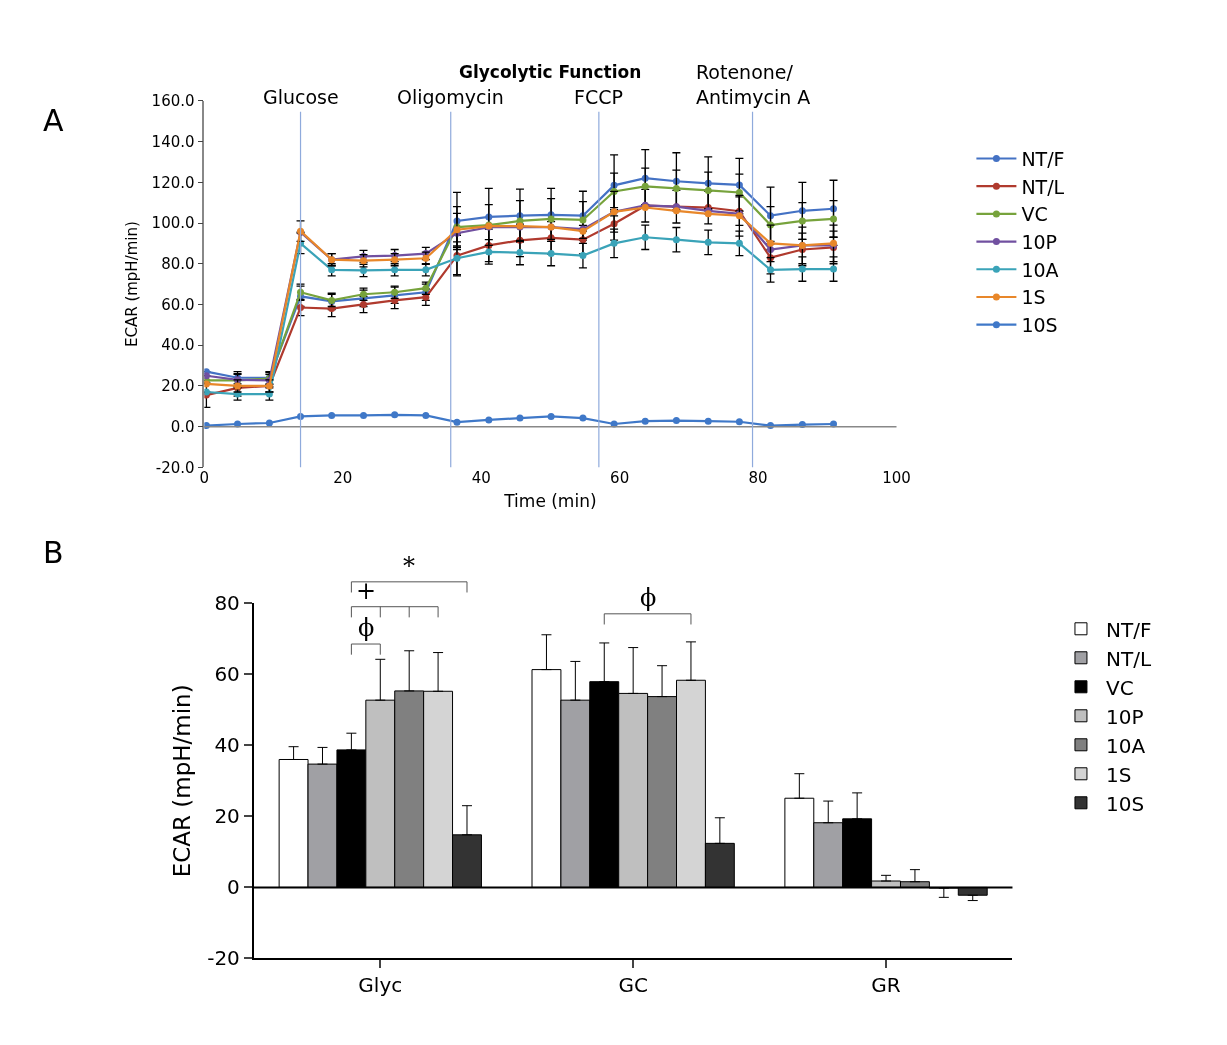  Describe the element at coordinates (173, 182) in the screenshot. I see `y-tick-label: 120.0` at that location.